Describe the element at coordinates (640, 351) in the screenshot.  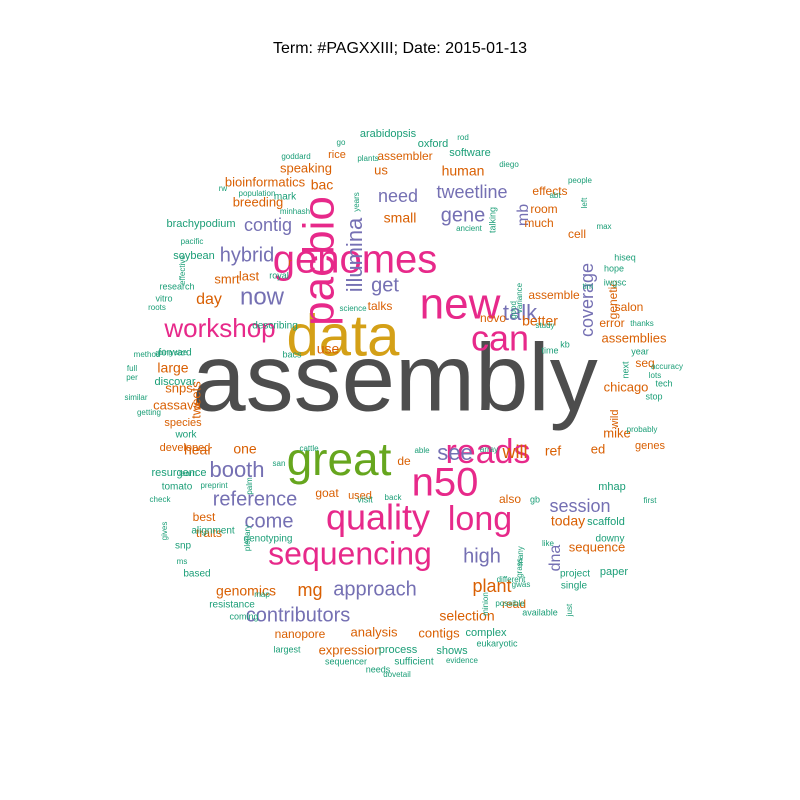
I see `cloud-word: year` at that location.